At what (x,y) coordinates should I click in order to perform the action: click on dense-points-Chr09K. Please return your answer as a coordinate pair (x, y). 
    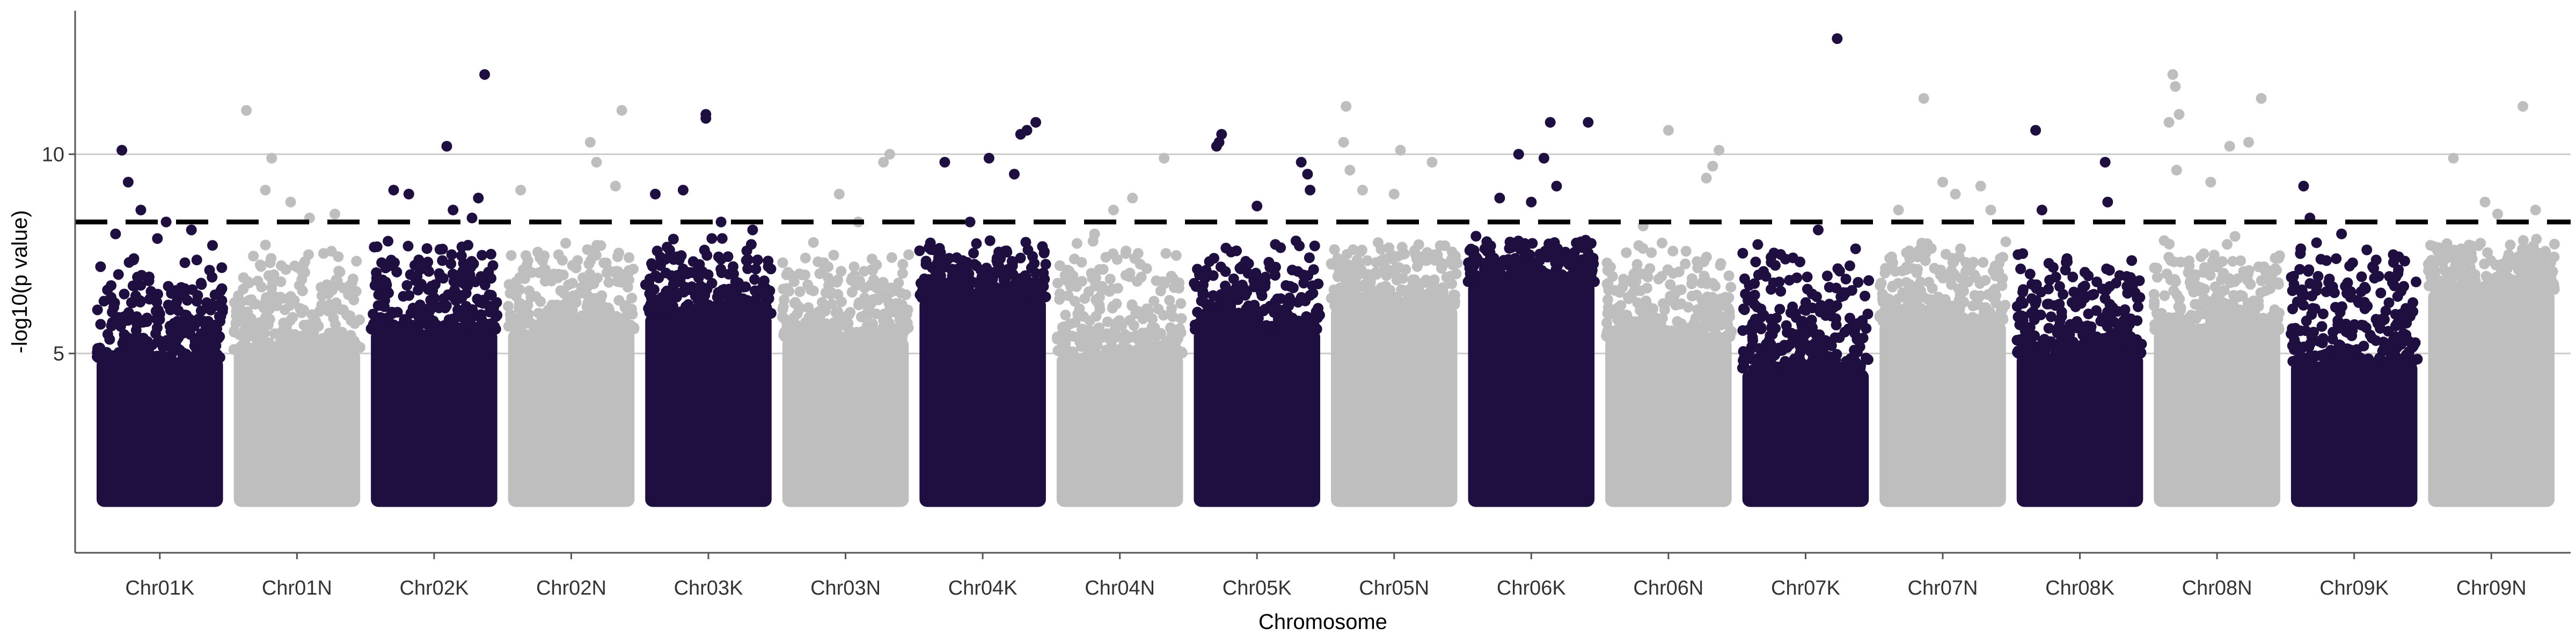
    Looking at the image, I should click on (2354, 434).